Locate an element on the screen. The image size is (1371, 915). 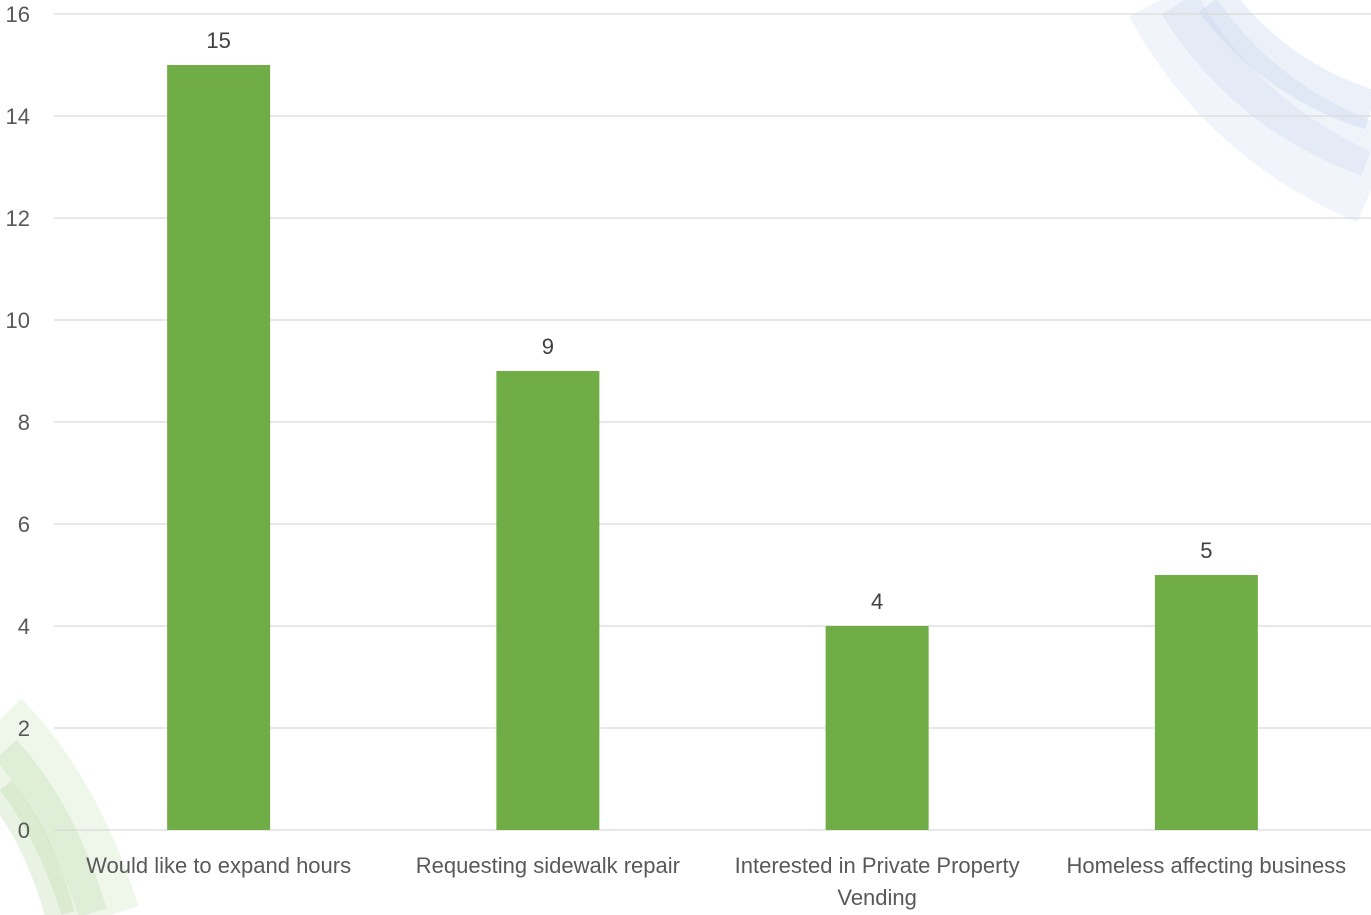
bar-value-label: 9 is located at coordinates (548, 346).